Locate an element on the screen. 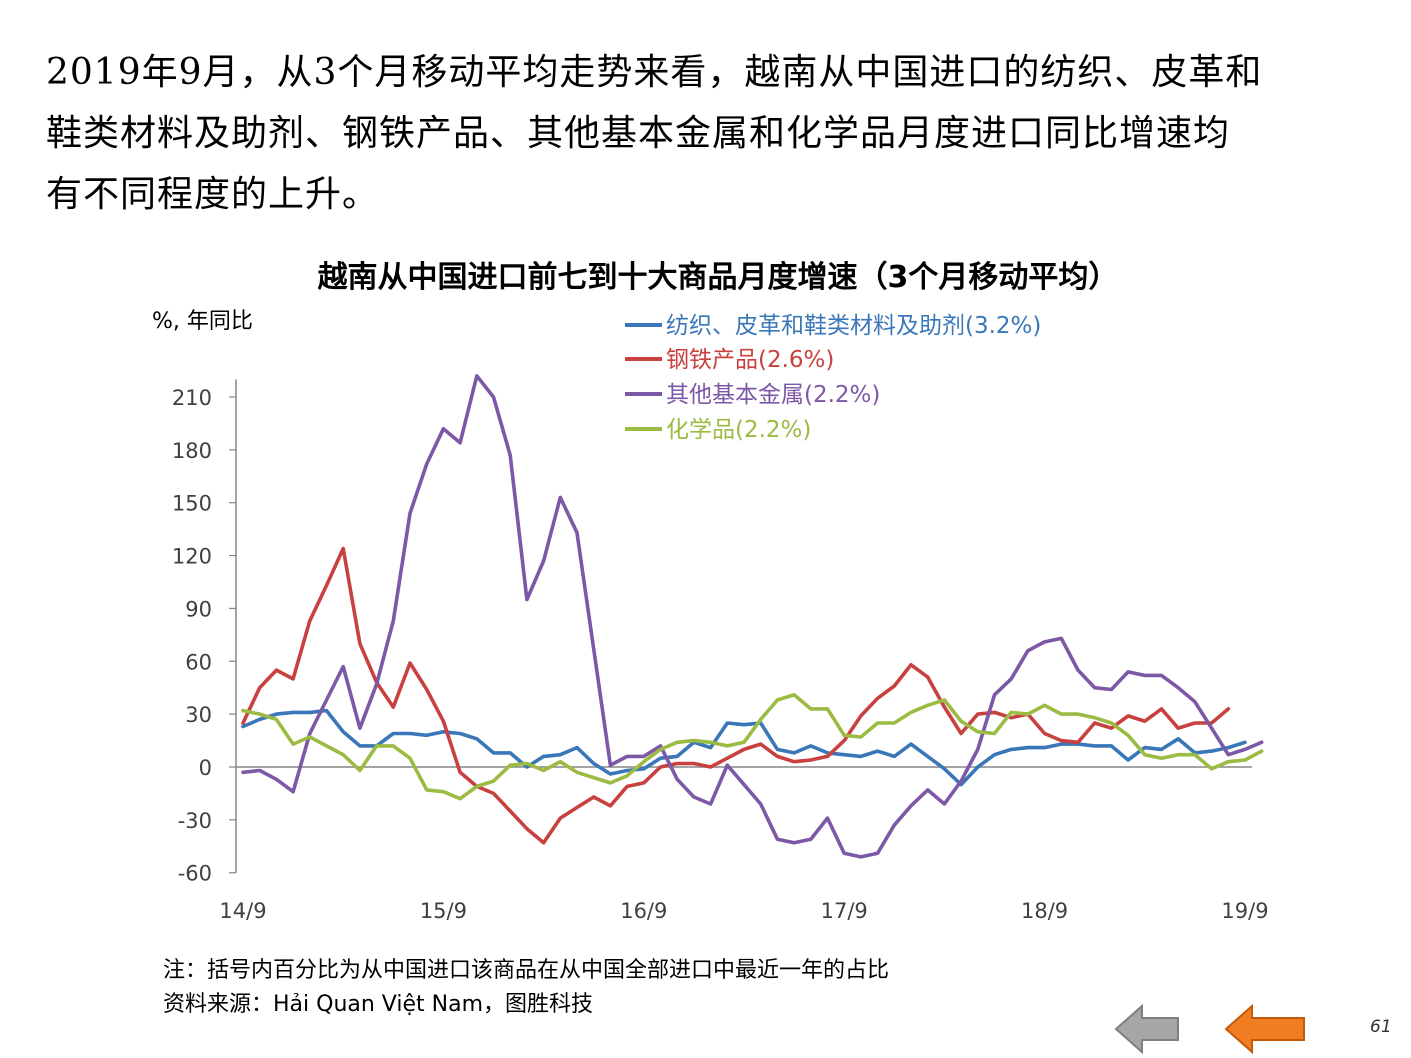 The width and height of the screenshot is (1411, 1058). y-tick-label: 90 is located at coordinates (198, 609).